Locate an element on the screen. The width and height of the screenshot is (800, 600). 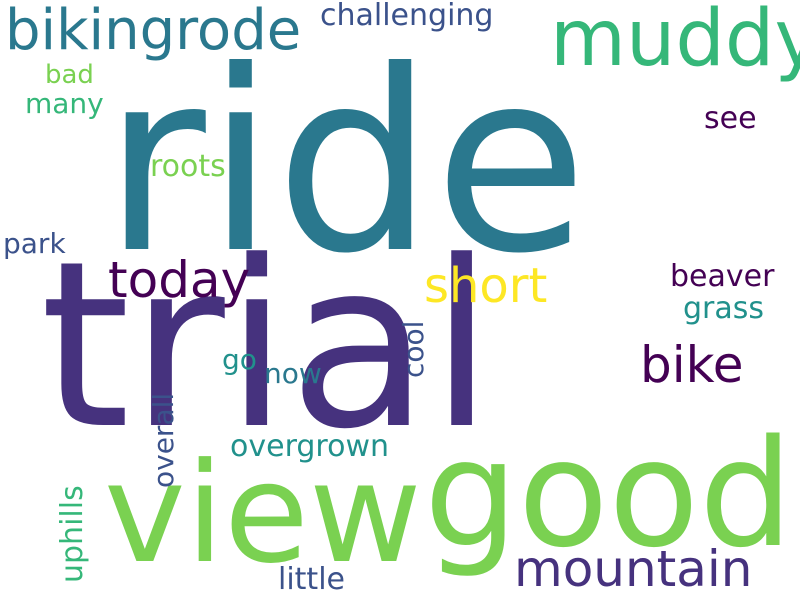
word-cool: cool is located at coordinates (413, 349).